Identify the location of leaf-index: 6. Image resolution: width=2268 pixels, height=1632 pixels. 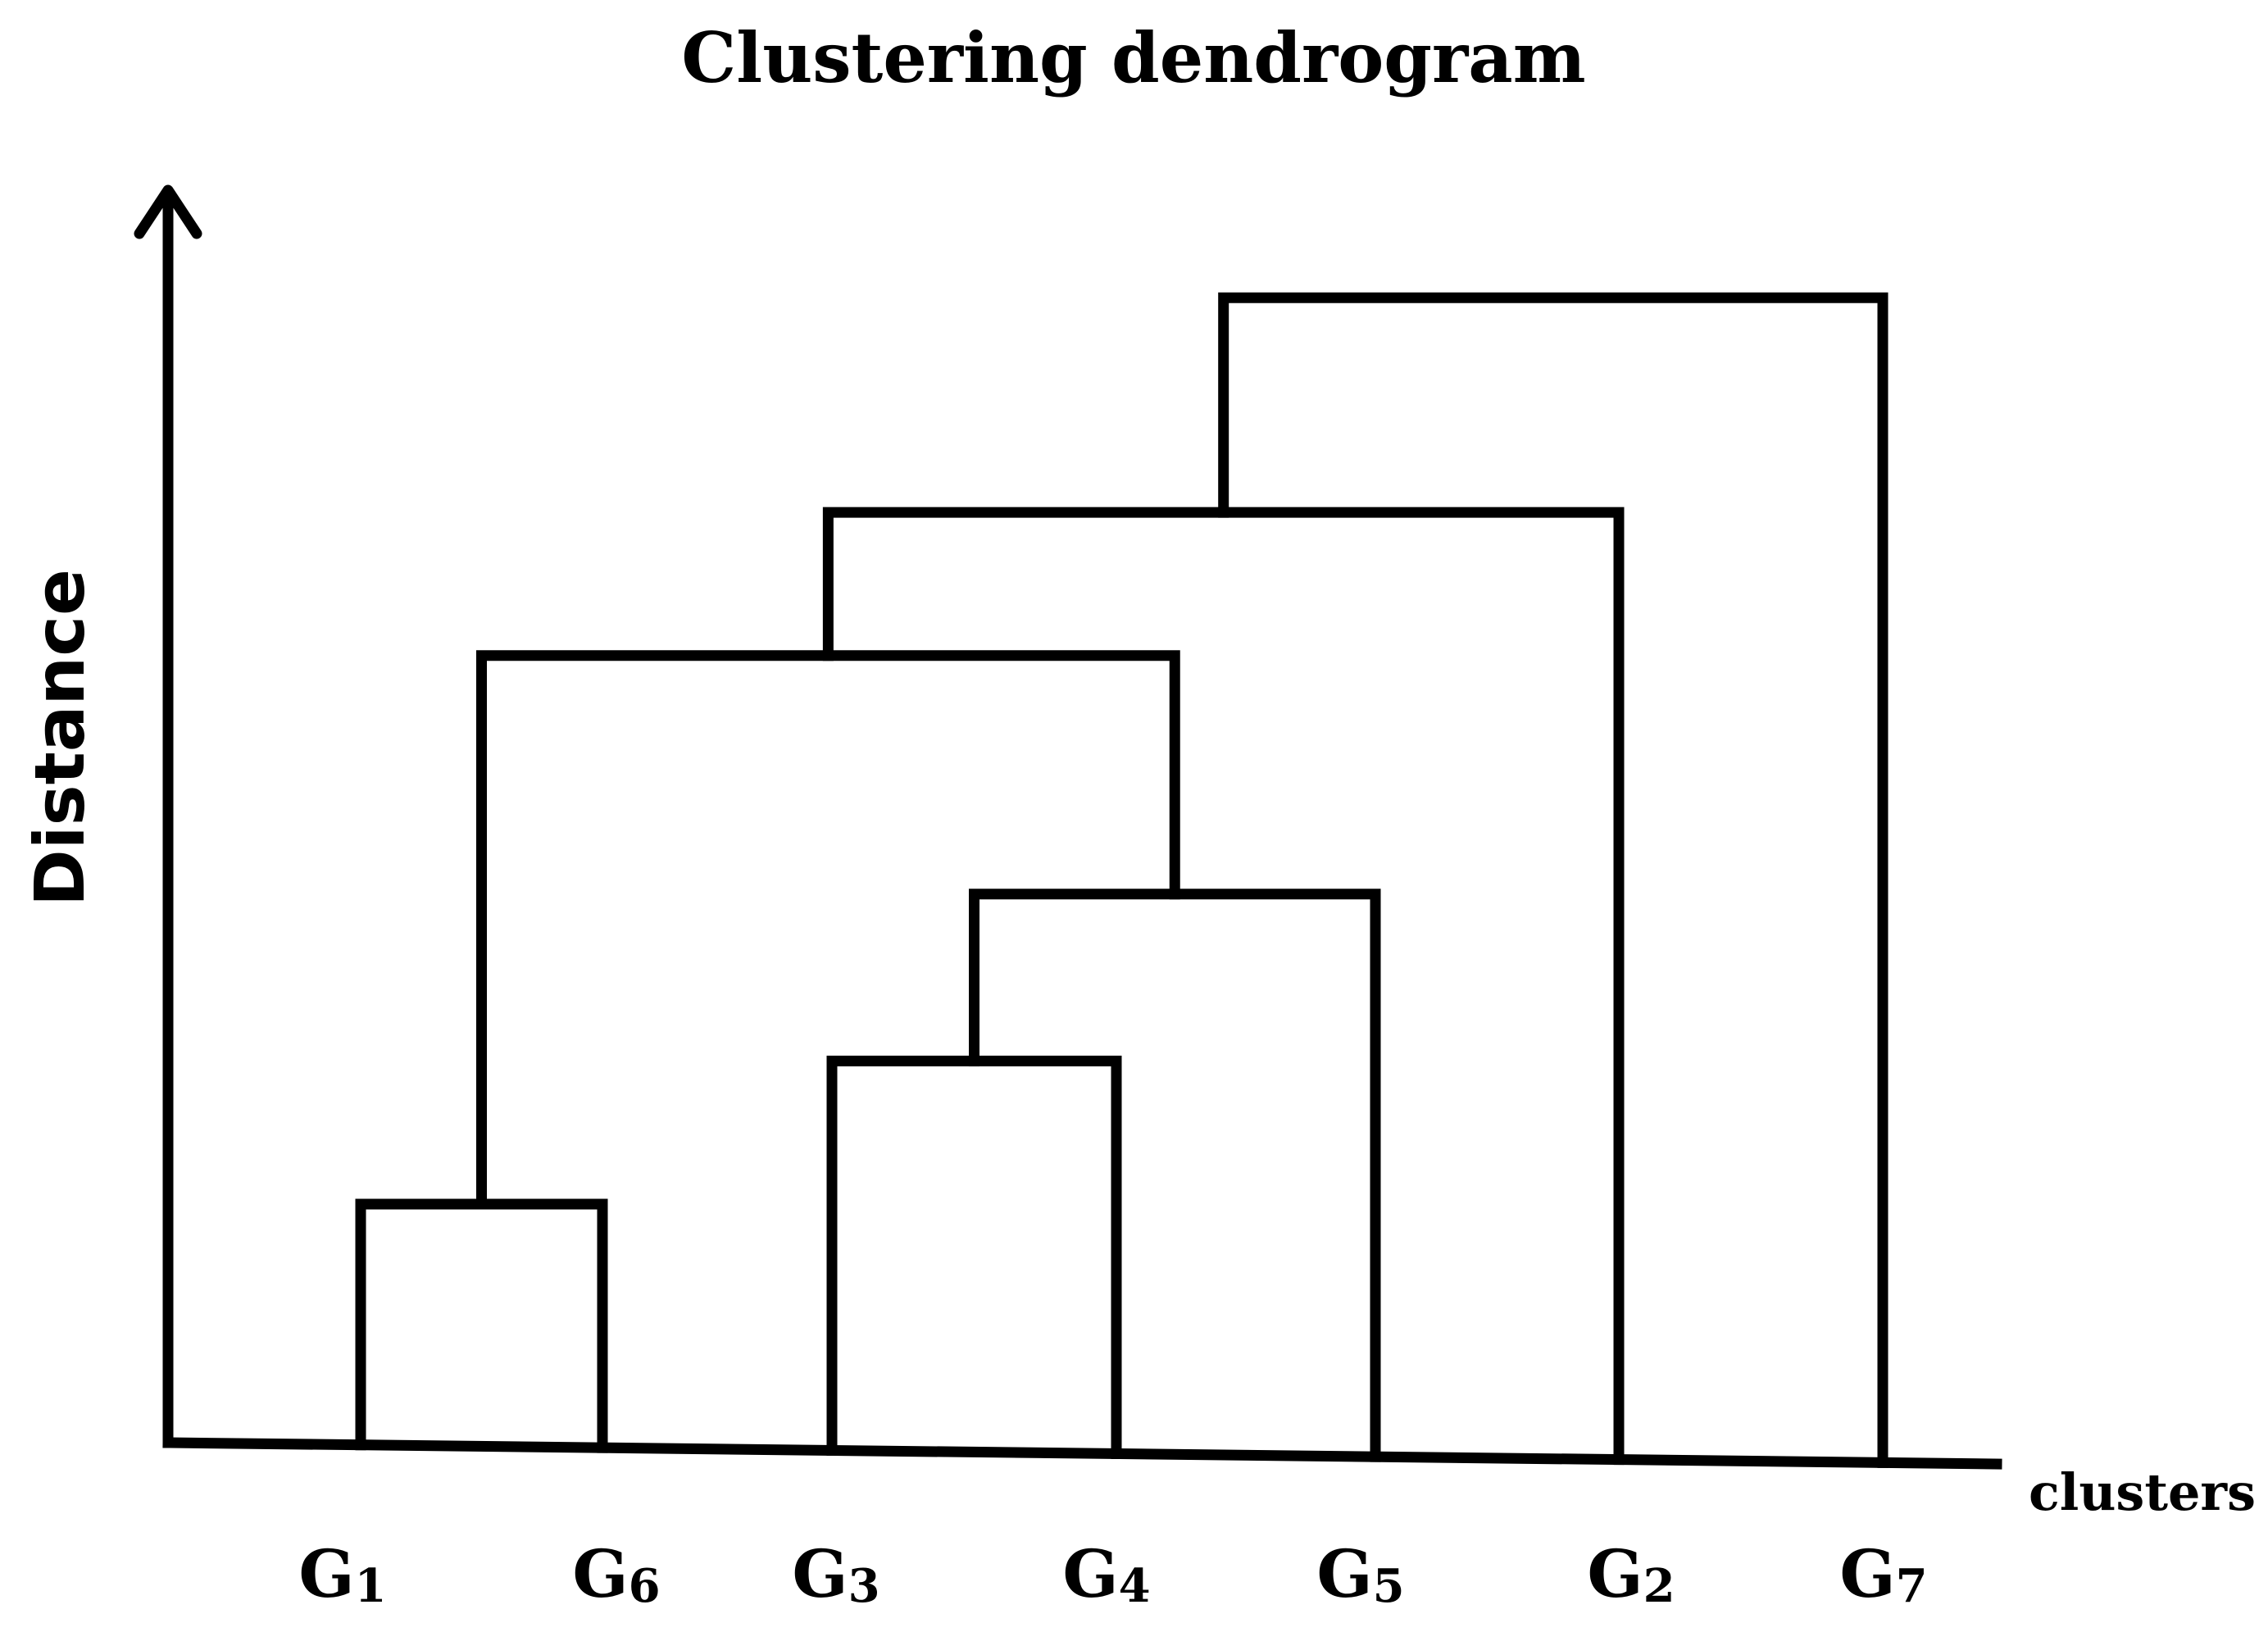
(645, 1586).